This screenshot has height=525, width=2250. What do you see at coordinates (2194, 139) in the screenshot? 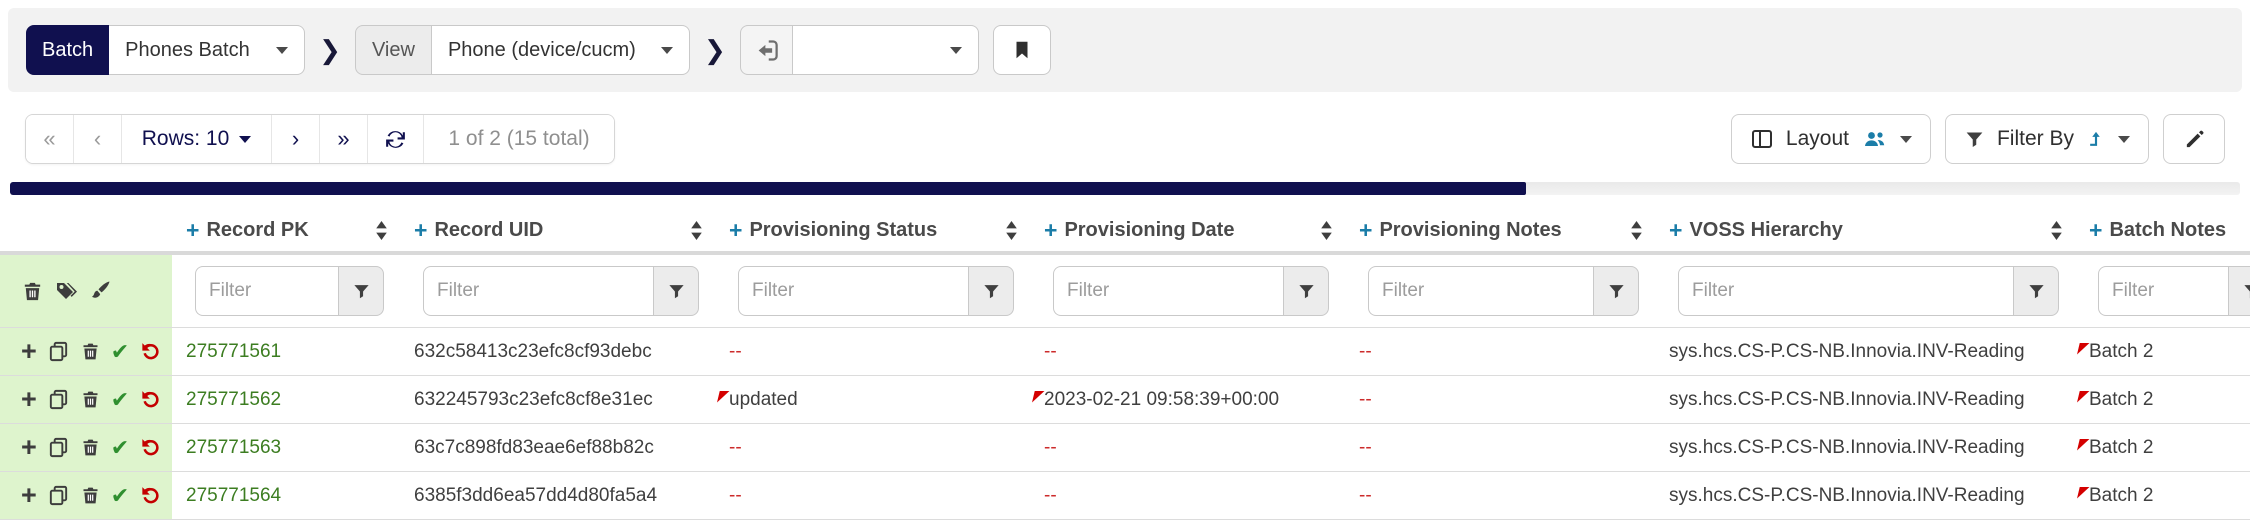
I see `edit-button` at bounding box center [2194, 139].